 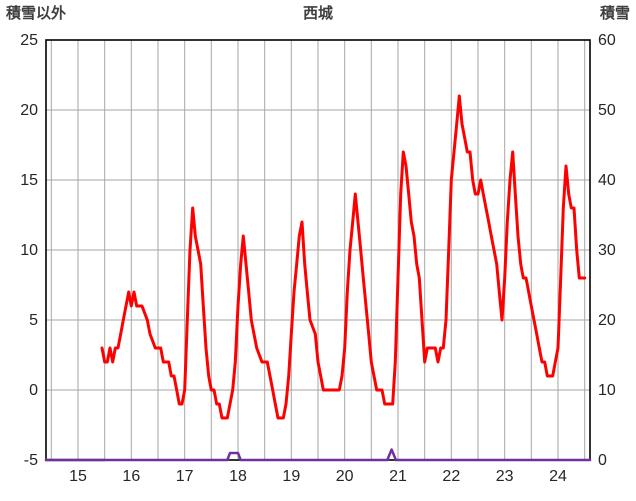 What do you see at coordinates (607, 250) in the screenshot?
I see `right-axis-tick-label: 30` at bounding box center [607, 250].